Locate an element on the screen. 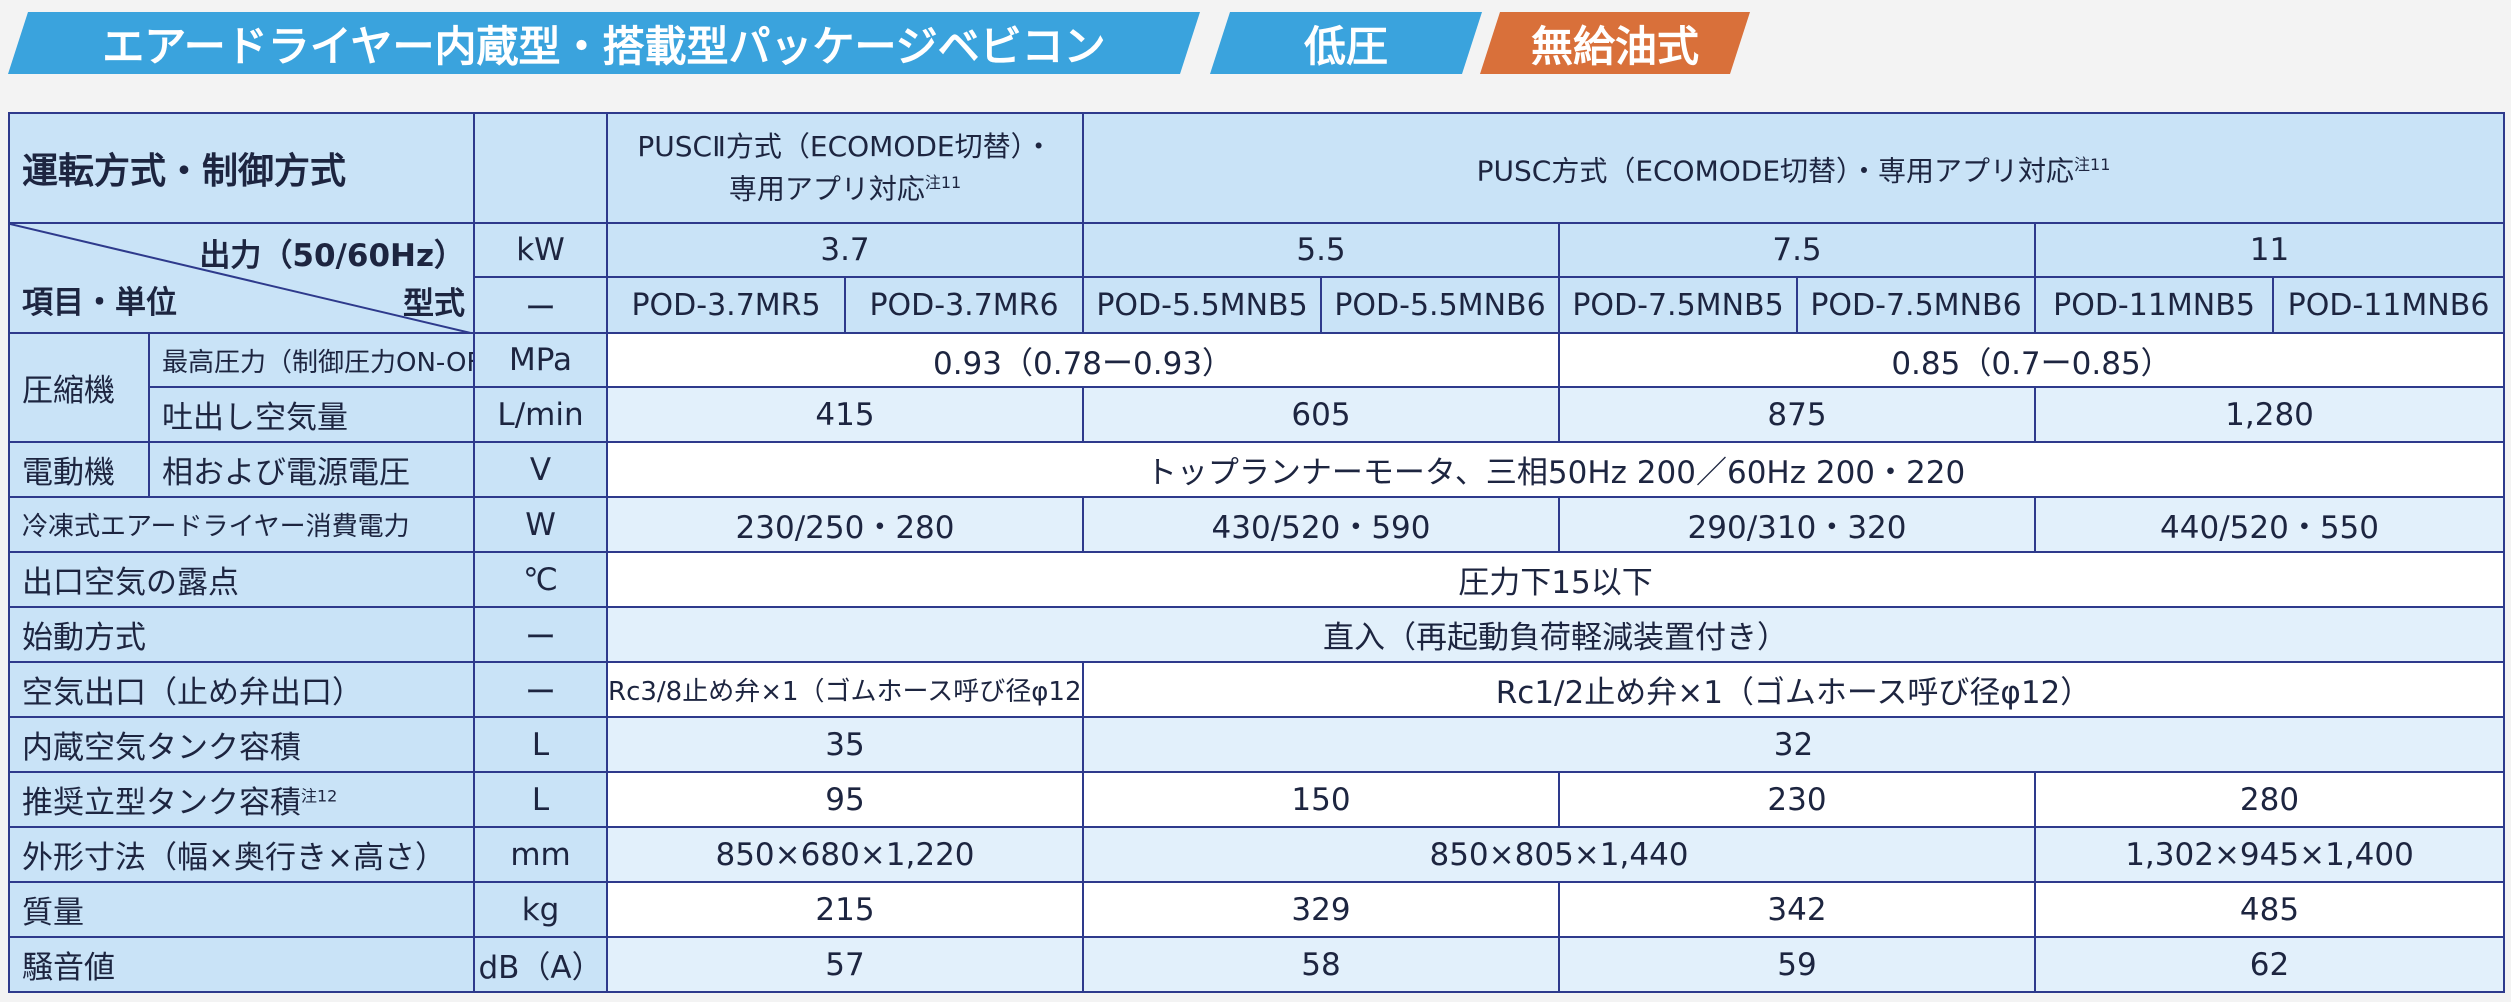 The height and width of the screenshot is (1002, 2511). dryer-power-4: 440/520・550 is located at coordinates (2270, 524).